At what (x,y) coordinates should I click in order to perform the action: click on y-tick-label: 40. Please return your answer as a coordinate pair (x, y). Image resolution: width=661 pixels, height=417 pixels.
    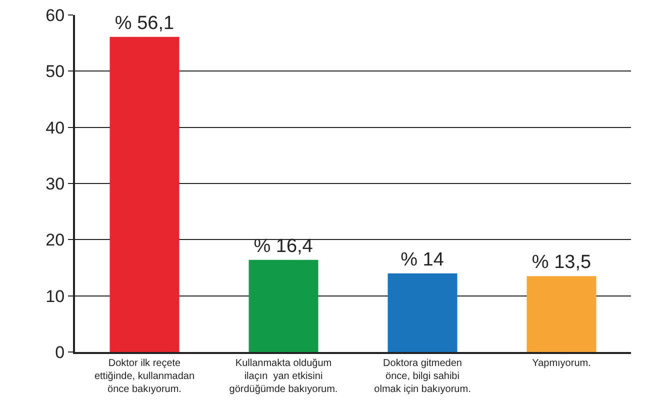
    Looking at the image, I should click on (55, 128).